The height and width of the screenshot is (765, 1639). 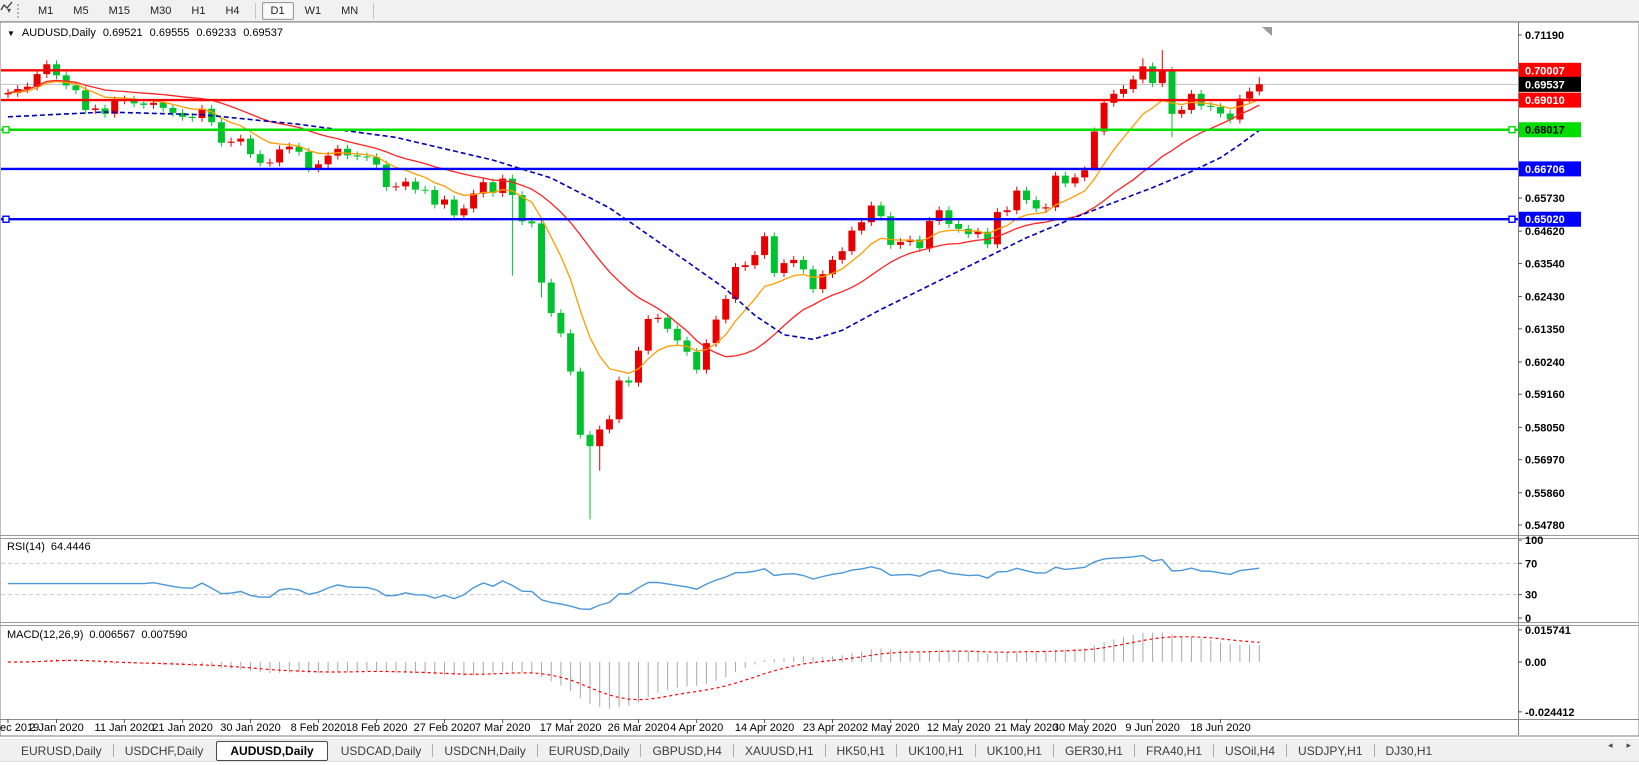 I want to click on timeframe-button-mn: MN, so click(x=350, y=10).